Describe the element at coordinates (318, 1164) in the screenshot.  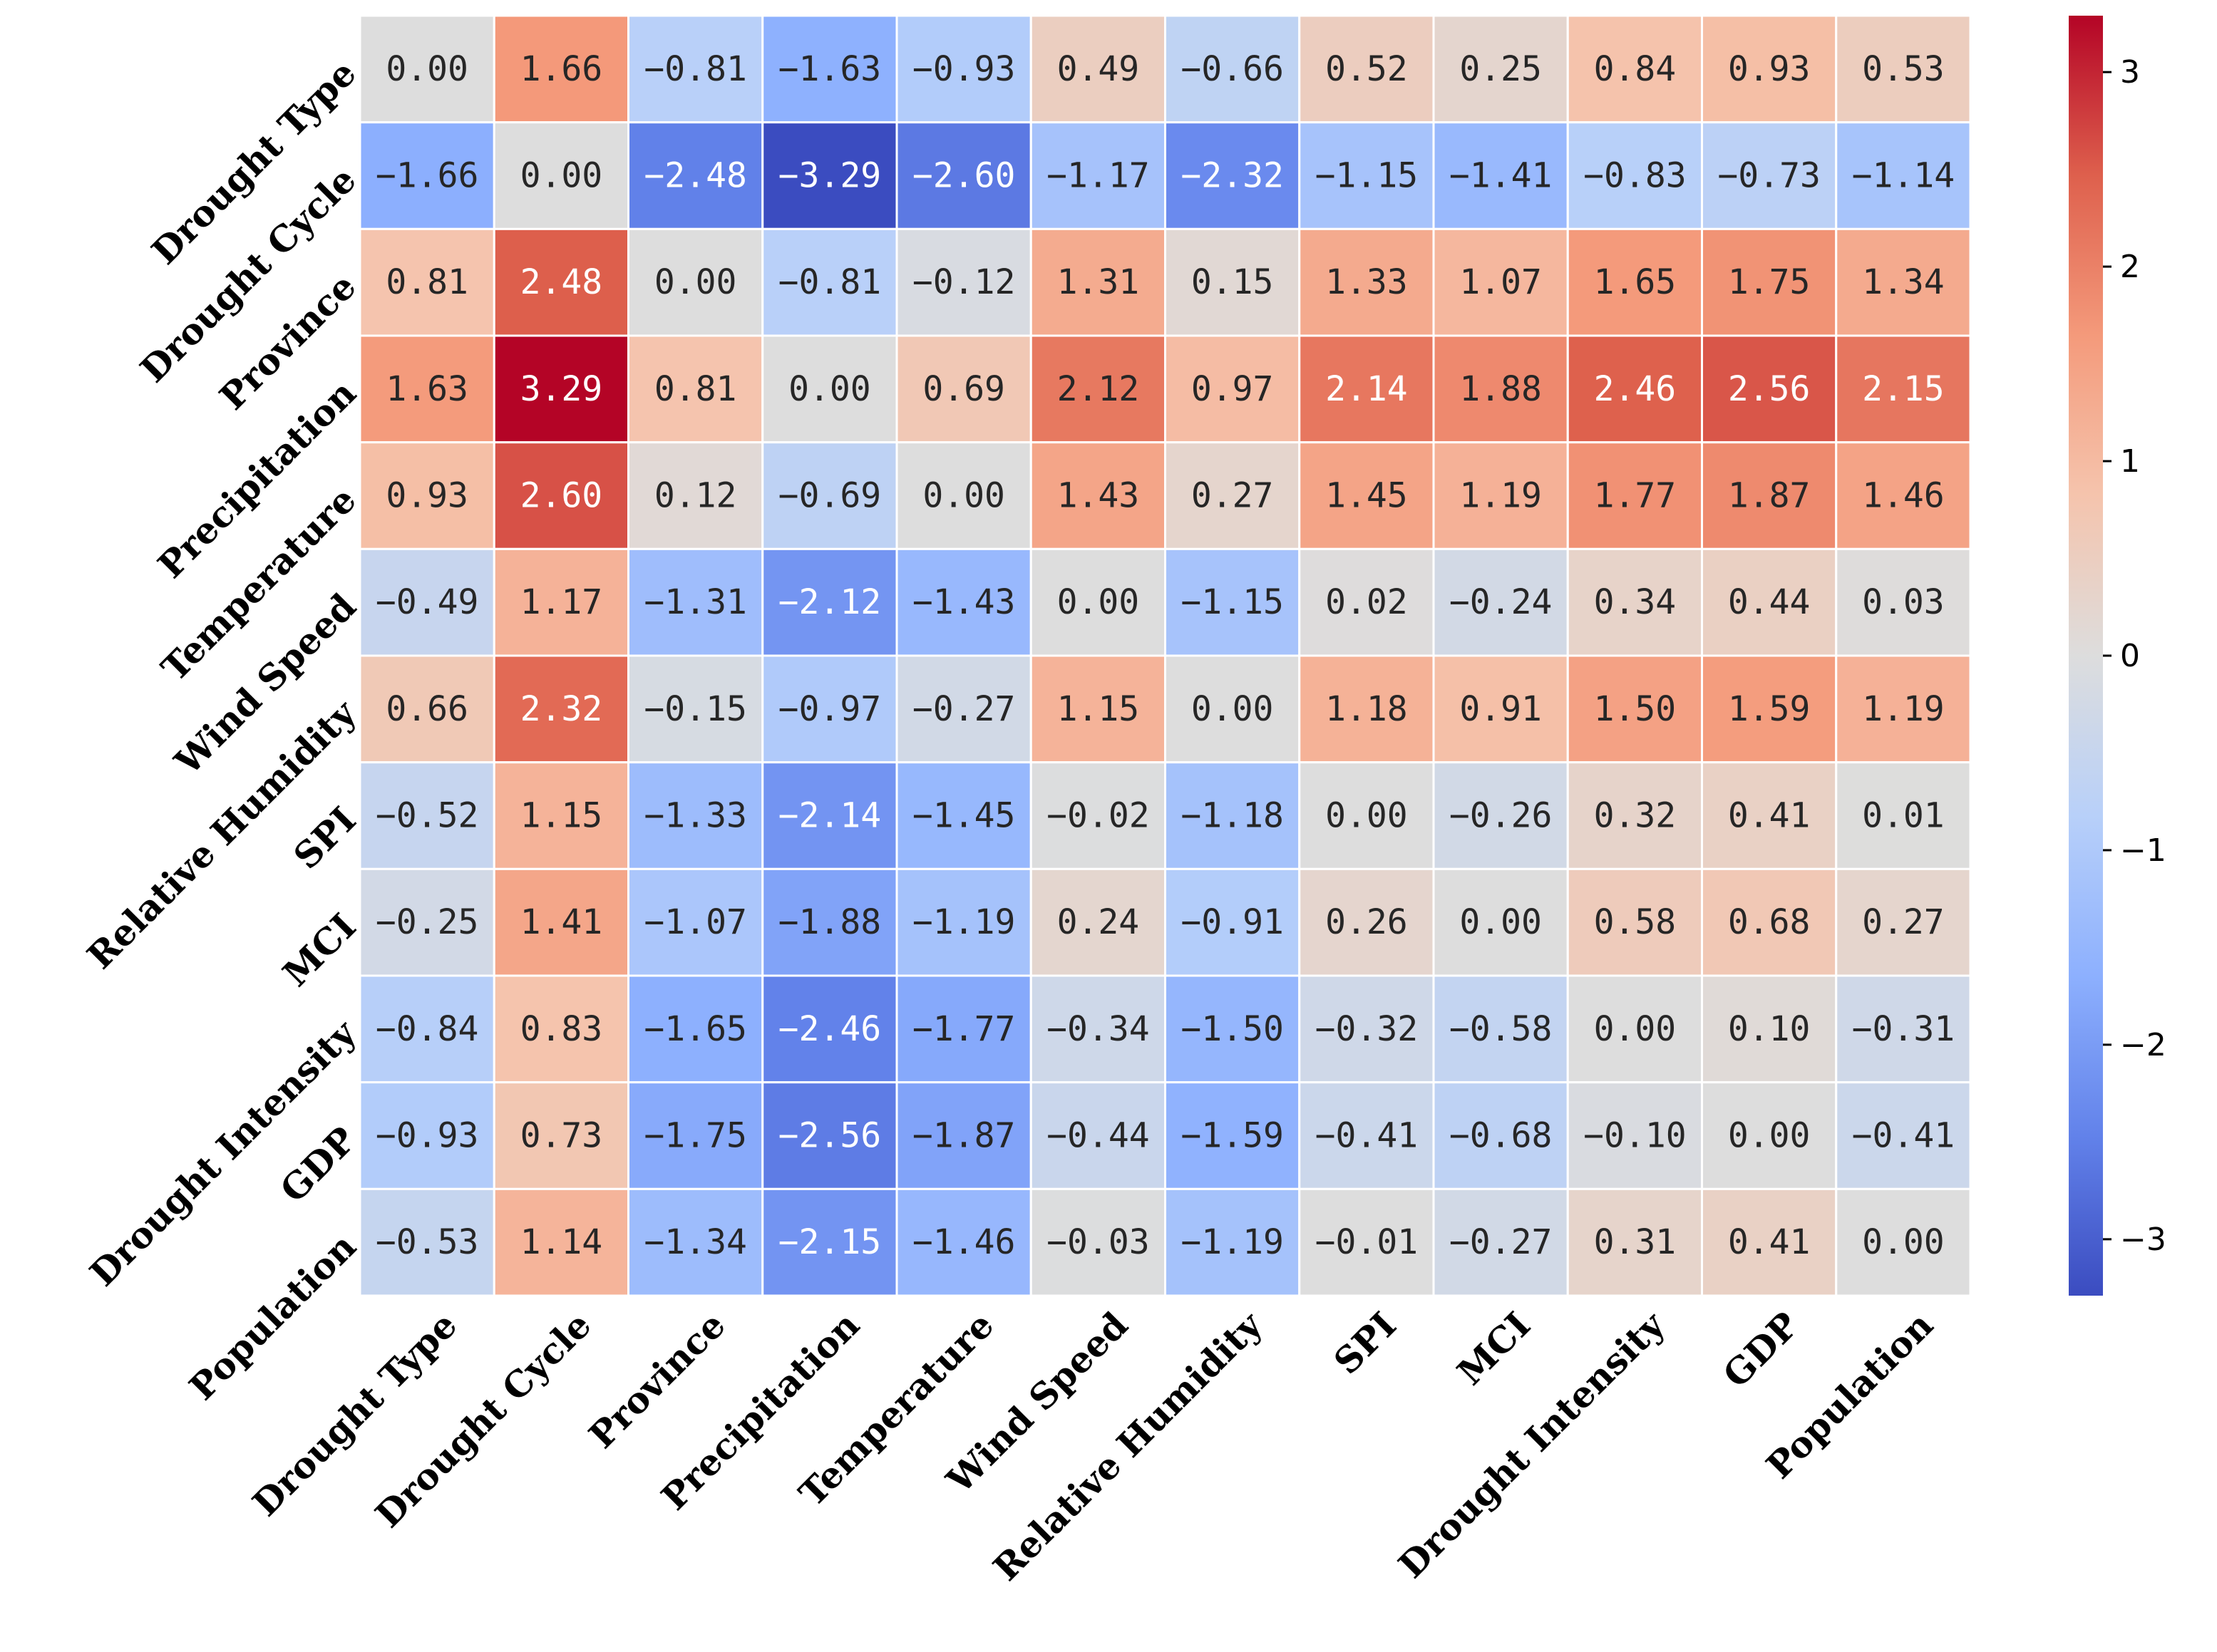
I see `row-label: GDP` at that location.